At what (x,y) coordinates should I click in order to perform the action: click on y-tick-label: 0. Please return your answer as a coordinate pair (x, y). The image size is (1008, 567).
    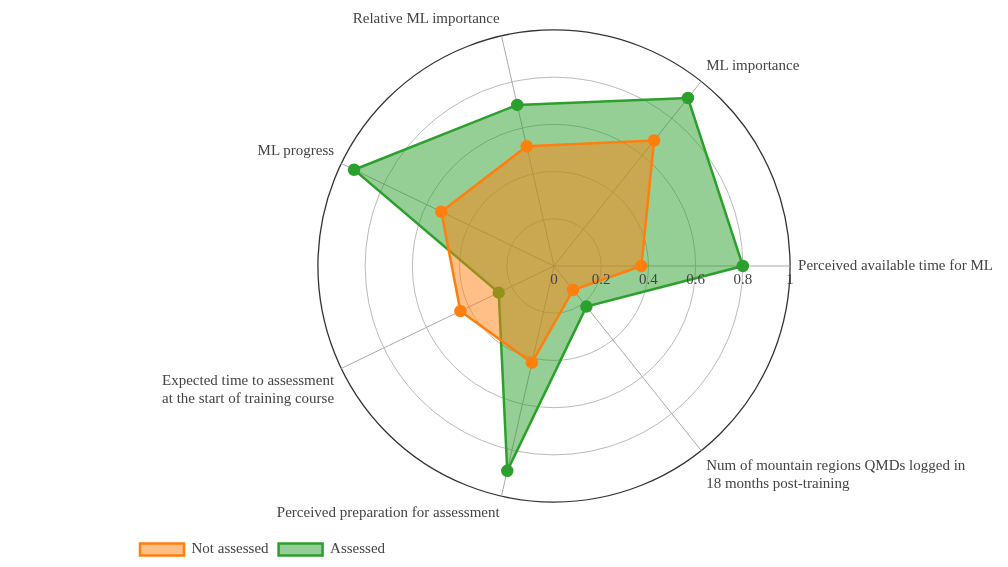
    Looking at the image, I should click on (554, 278).